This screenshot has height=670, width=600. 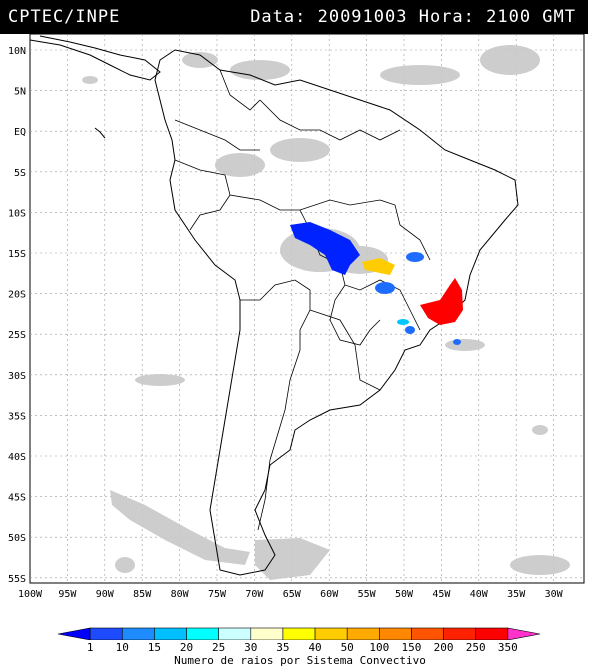 I want to click on colorbar-label: 35, so click(x=283, y=647).